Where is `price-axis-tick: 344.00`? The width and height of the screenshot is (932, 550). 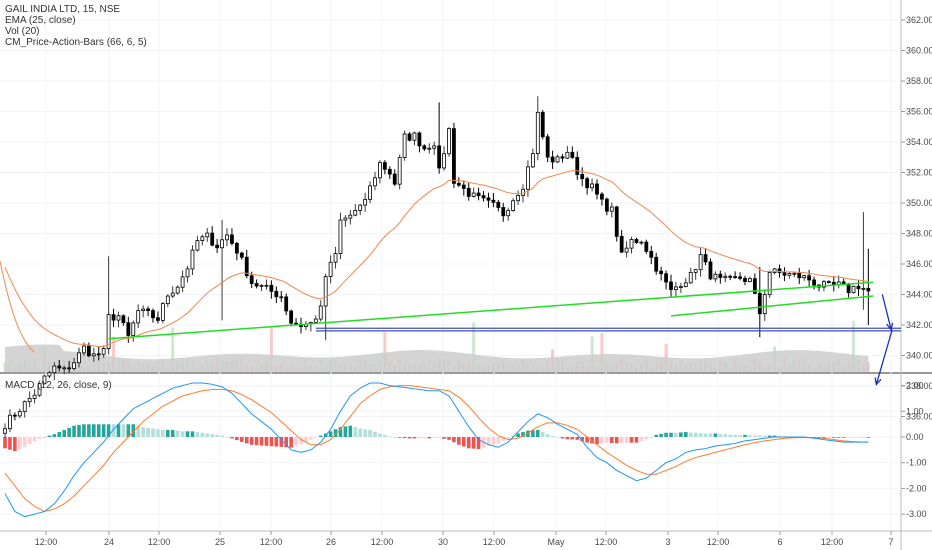 price-axis-tick: 344.00 is located at coordinates (919, 295).